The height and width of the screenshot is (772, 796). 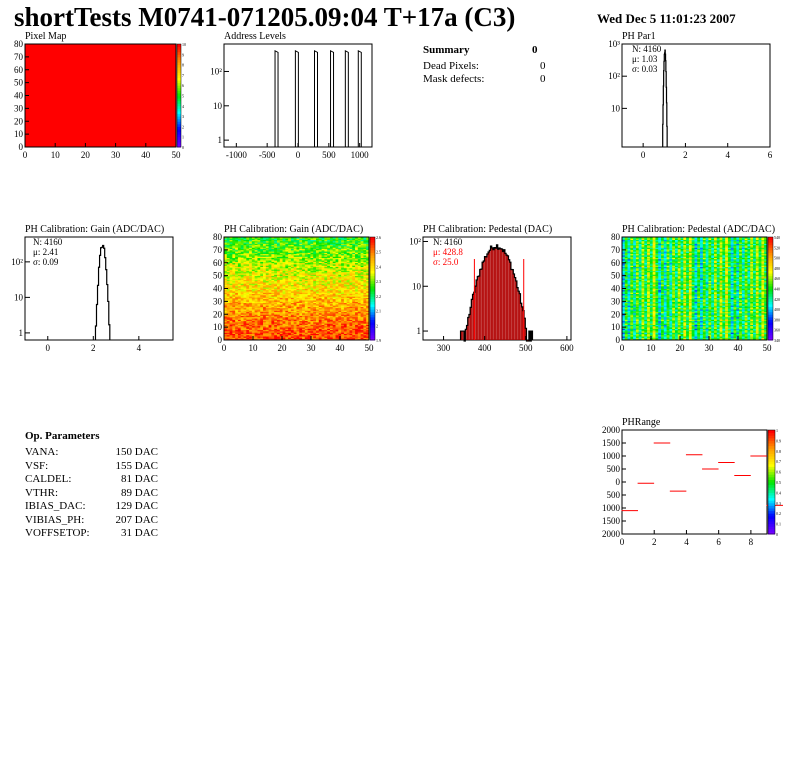 I want to click on ped1d-stat: N: 4160, so click(x=448, y=242).